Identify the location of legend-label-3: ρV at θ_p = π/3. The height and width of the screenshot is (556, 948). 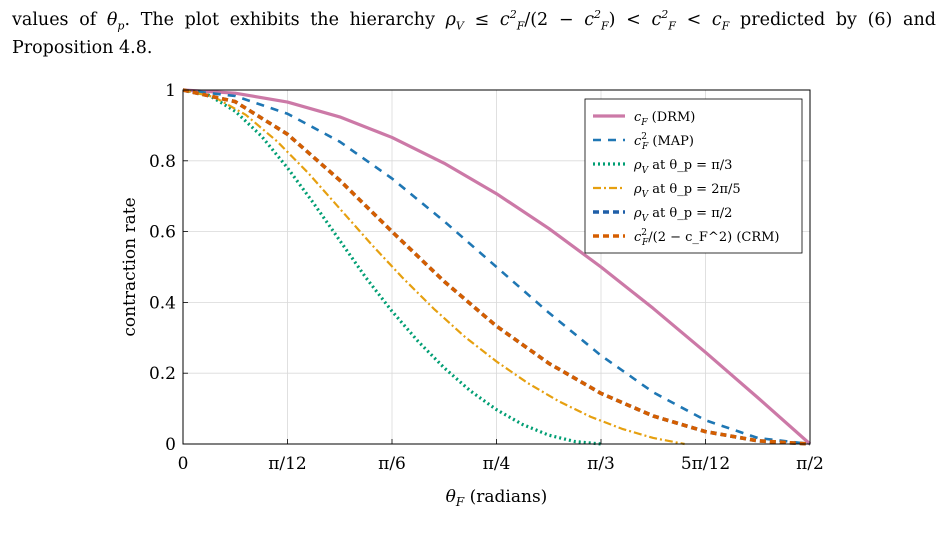
(682, 167).